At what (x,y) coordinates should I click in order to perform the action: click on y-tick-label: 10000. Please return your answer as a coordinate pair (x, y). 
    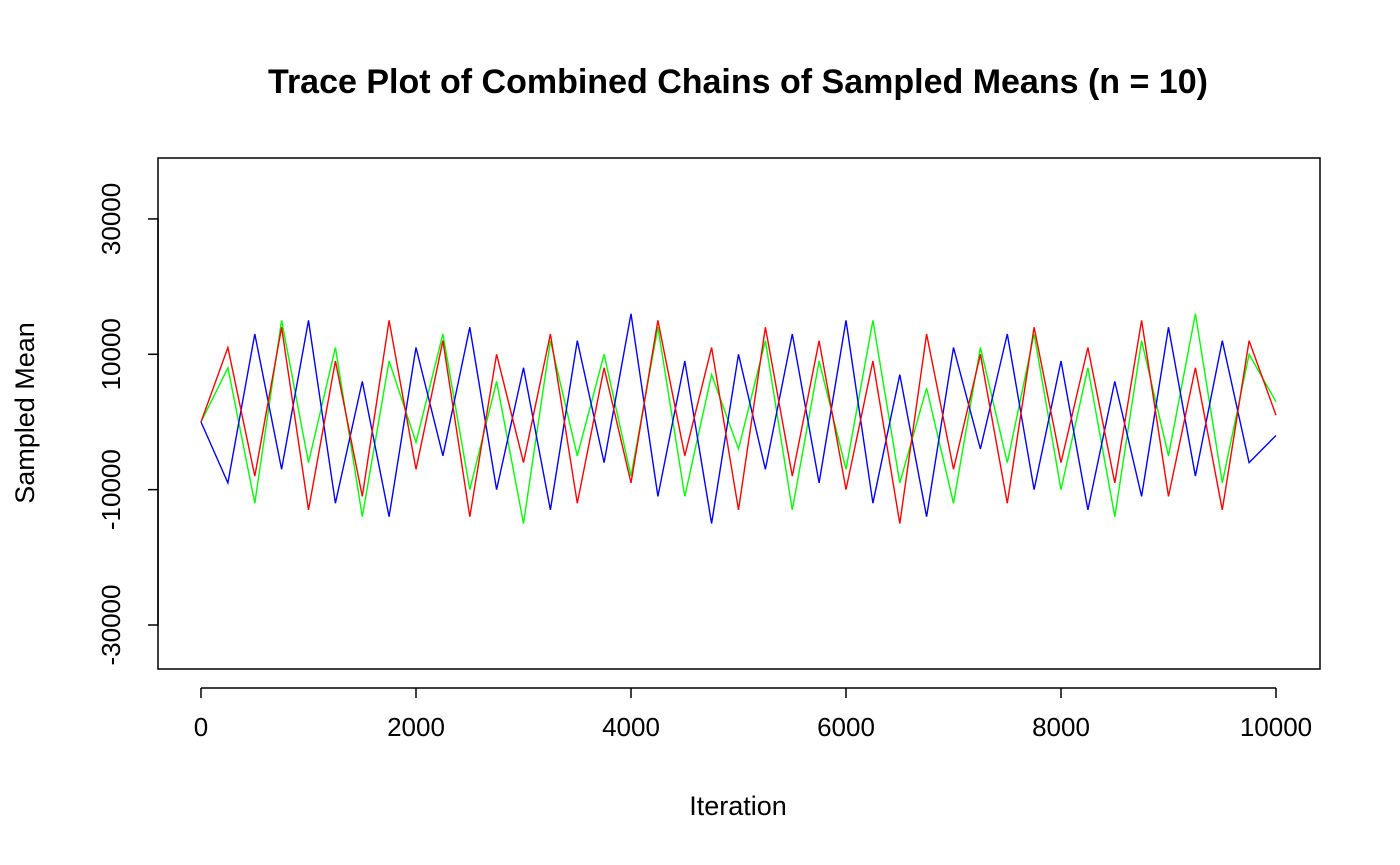
    Looking at the image, I should click on (111, 354).